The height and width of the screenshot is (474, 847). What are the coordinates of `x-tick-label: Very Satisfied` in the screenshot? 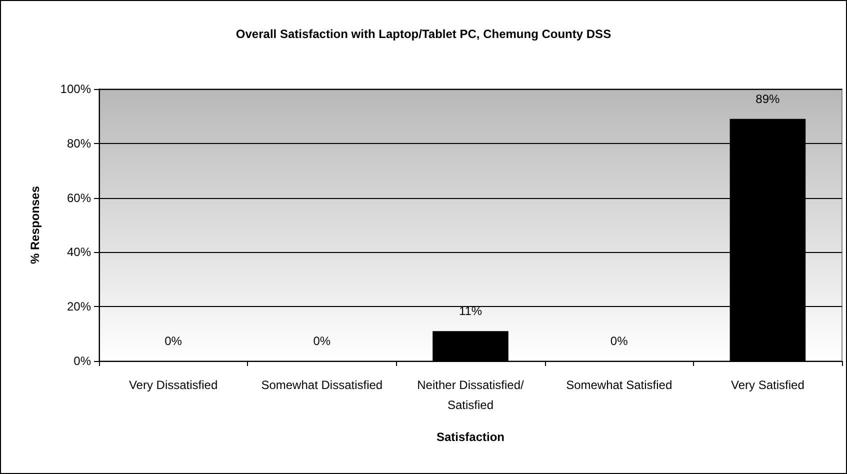 It's located at (767, 385).